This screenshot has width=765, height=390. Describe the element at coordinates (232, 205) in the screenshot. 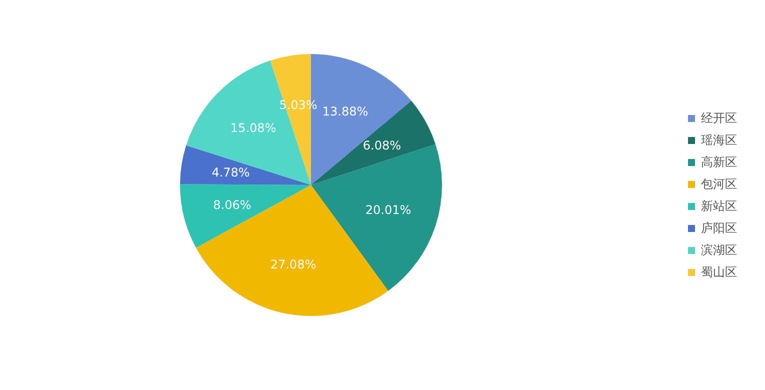

I see `data-label: 8.06%` at that location.